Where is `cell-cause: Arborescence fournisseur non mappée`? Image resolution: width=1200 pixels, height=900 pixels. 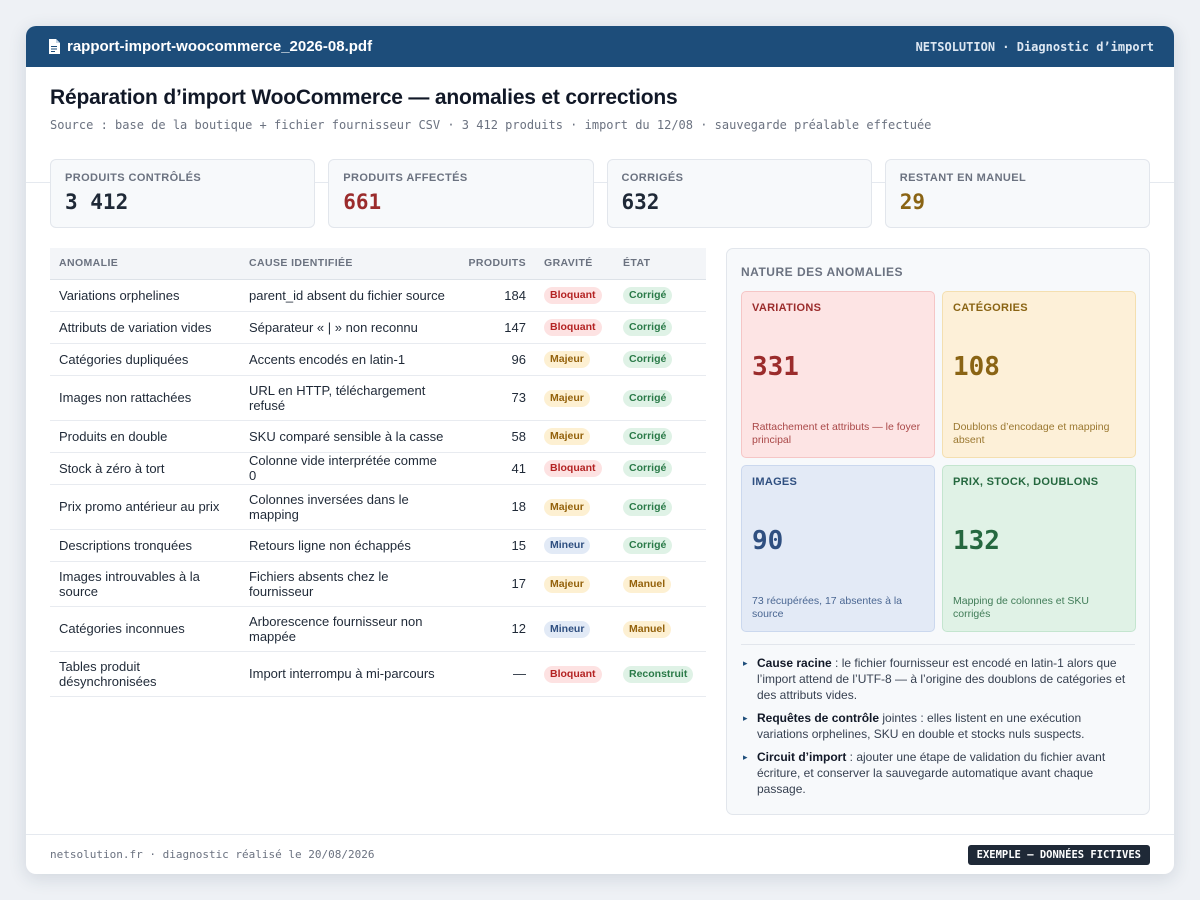 cell-cause: Arborescence fournisseur non mappée is located at coordinates (347, 629).